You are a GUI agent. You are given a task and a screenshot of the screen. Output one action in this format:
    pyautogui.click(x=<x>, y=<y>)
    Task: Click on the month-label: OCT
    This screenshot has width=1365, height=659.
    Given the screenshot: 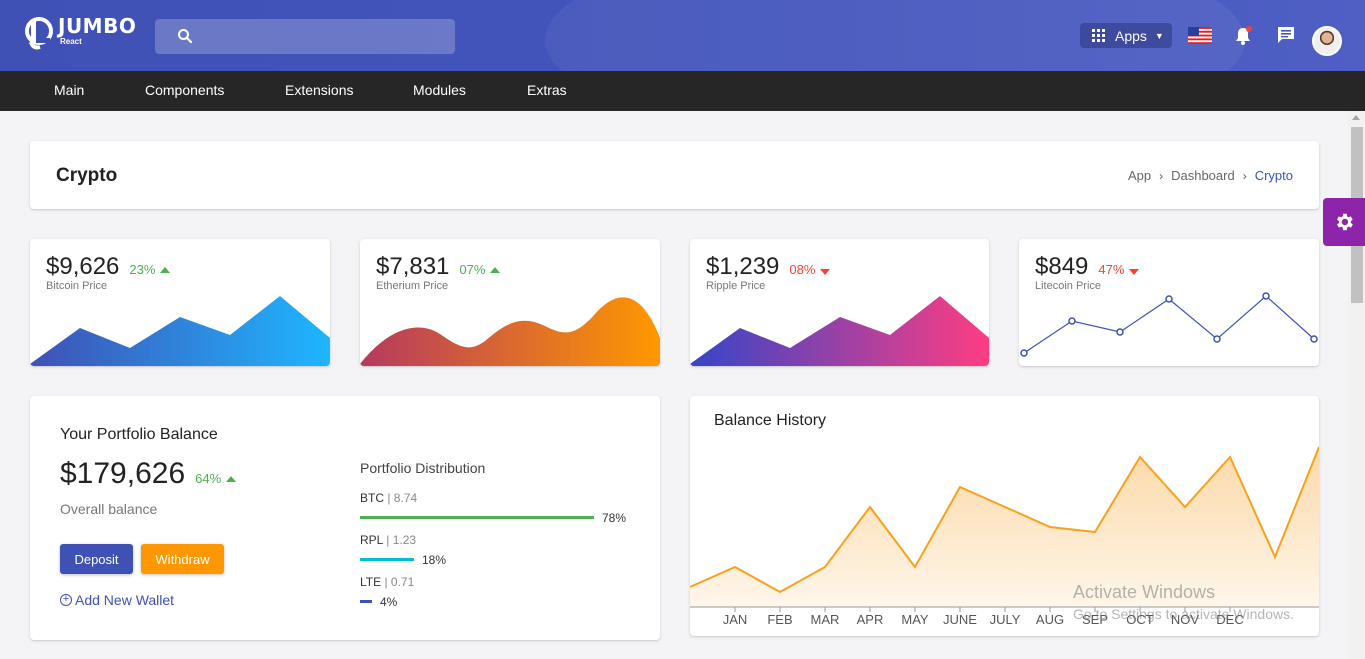 What is the action you would take?
    pyautogui.click(x=1140, y=619)
    